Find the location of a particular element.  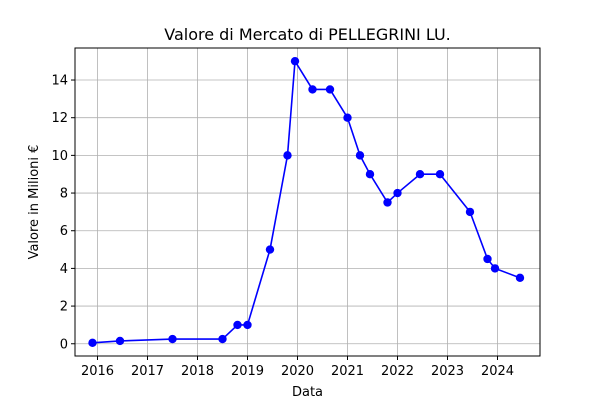

y-tick-label: 8 is located at coordinates (64, 194).